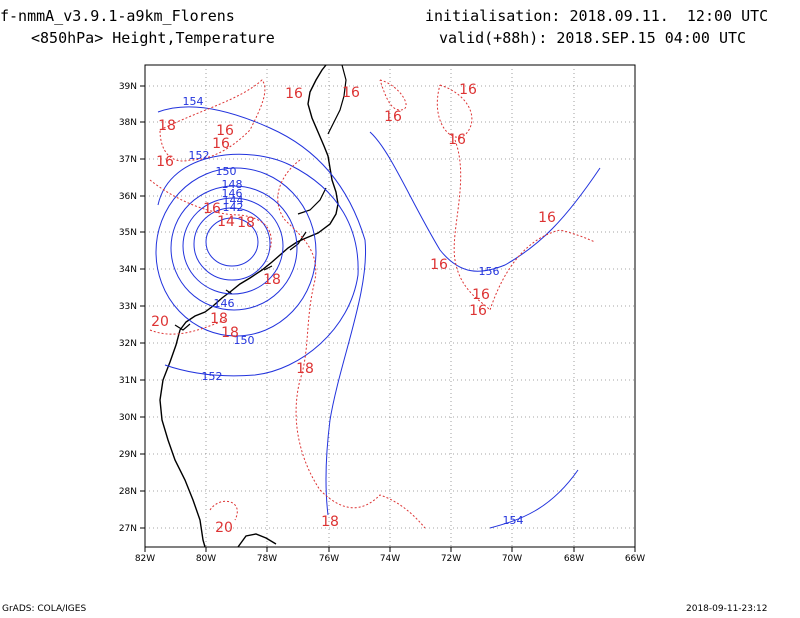  I want to click on height-label: 144, so click(233, 200).